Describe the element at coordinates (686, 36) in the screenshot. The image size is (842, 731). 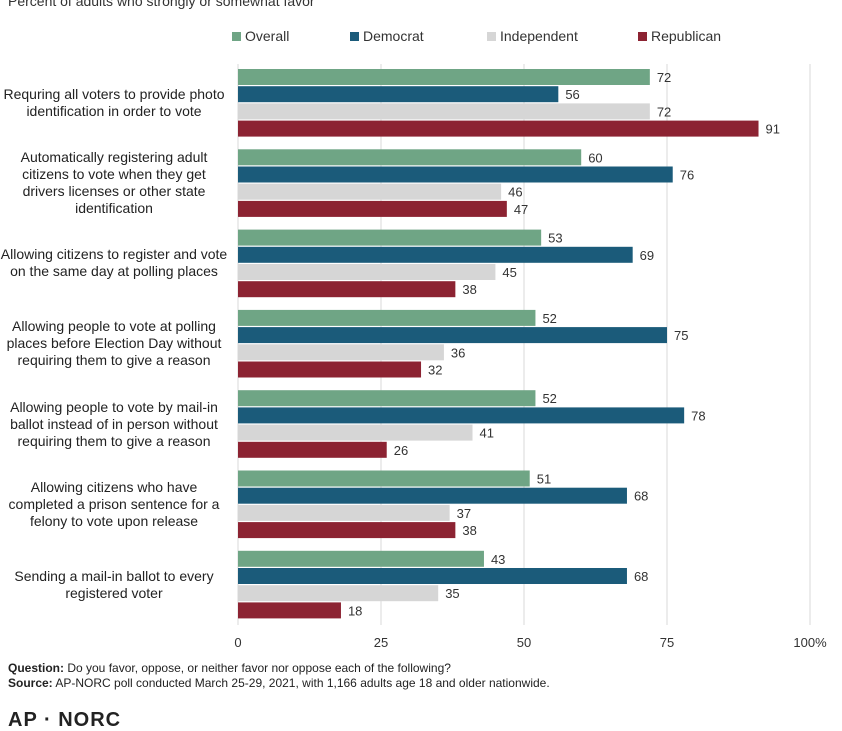
I see `legend-label: Republican` at that location.